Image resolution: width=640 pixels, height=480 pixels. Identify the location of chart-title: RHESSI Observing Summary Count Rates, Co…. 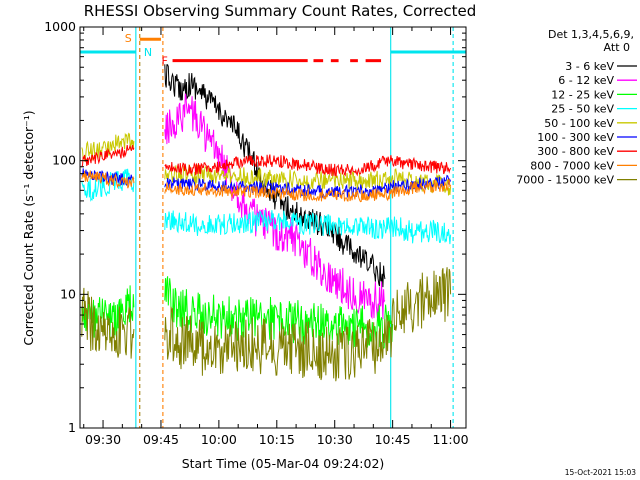
(280, 11).